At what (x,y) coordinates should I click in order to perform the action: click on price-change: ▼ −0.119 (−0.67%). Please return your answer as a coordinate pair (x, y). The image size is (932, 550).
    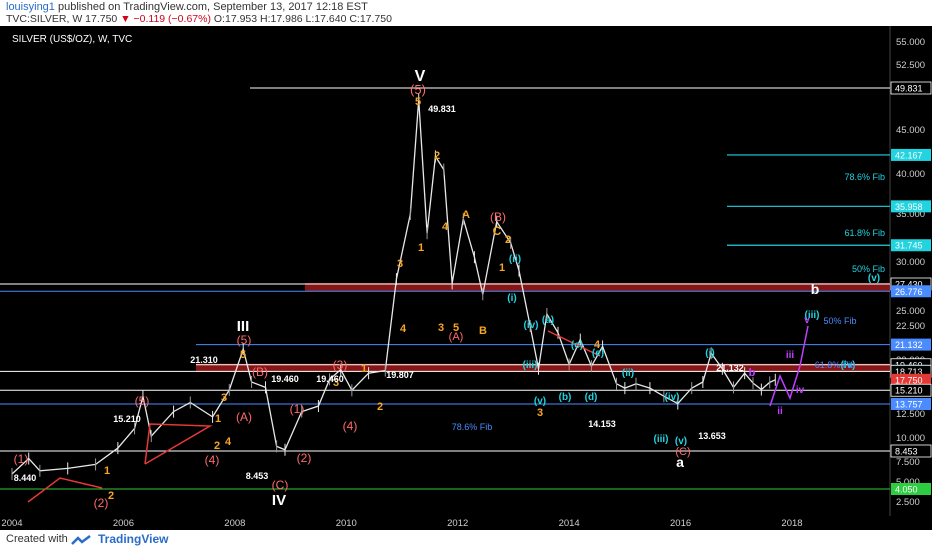
    Looking at the image, I should click on (165, 19).